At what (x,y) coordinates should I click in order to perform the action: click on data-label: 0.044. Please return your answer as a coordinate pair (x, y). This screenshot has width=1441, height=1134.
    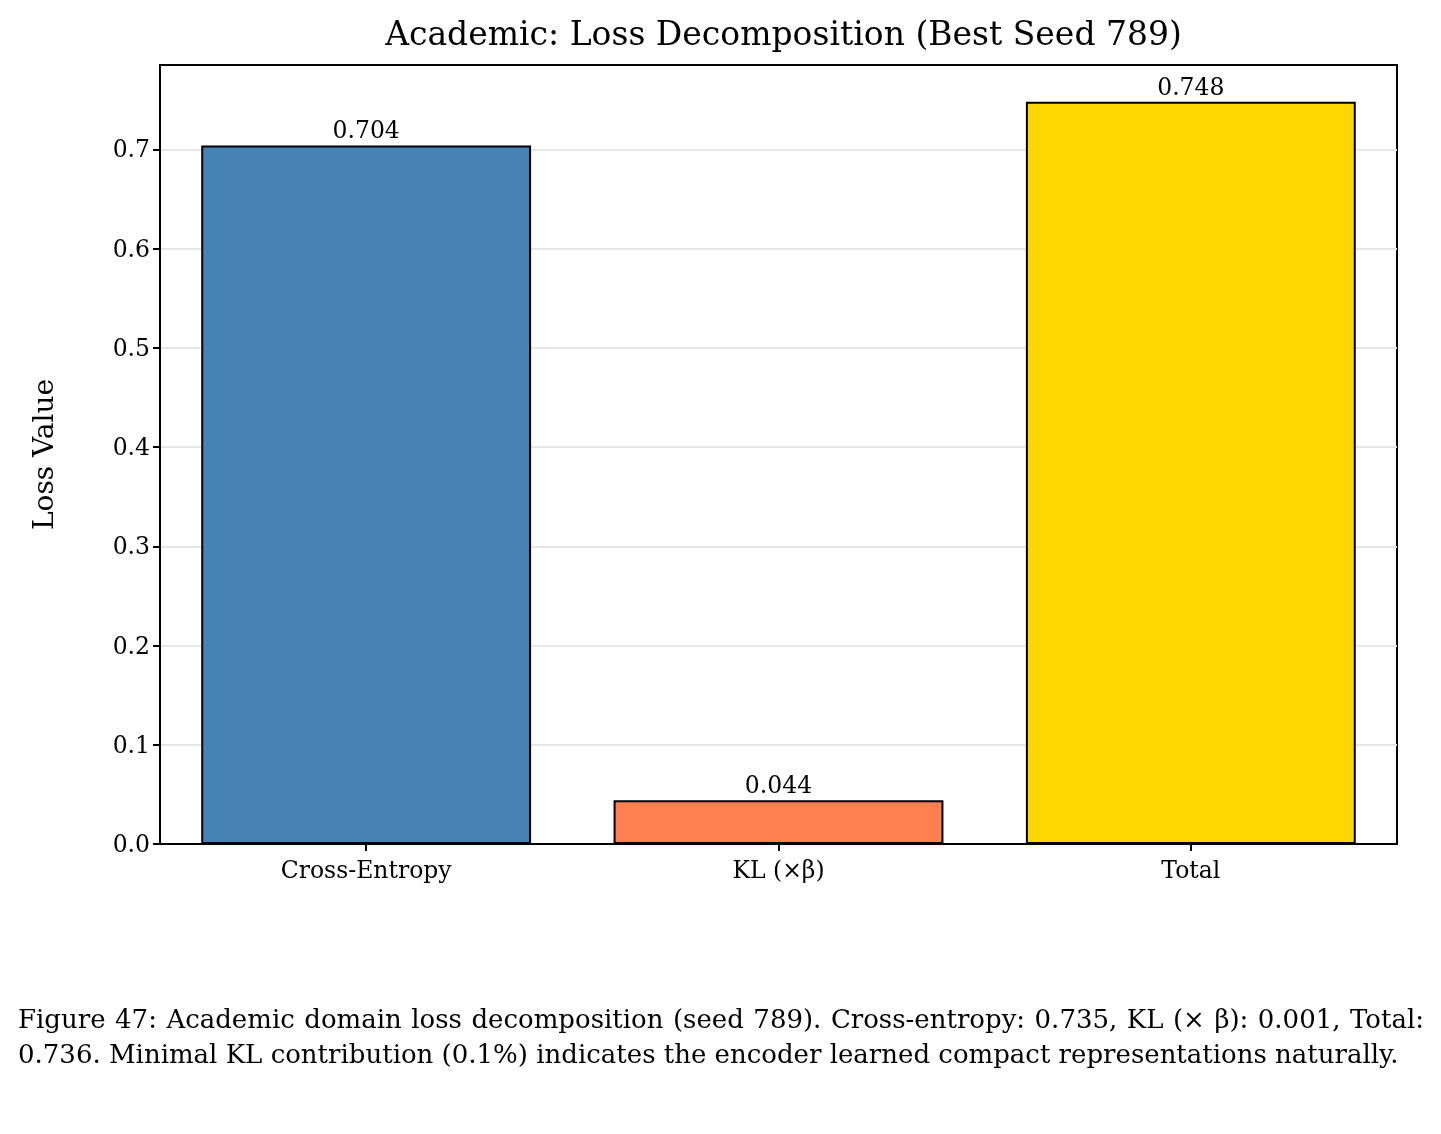
    Looking at the image, I should click on (778, 785).